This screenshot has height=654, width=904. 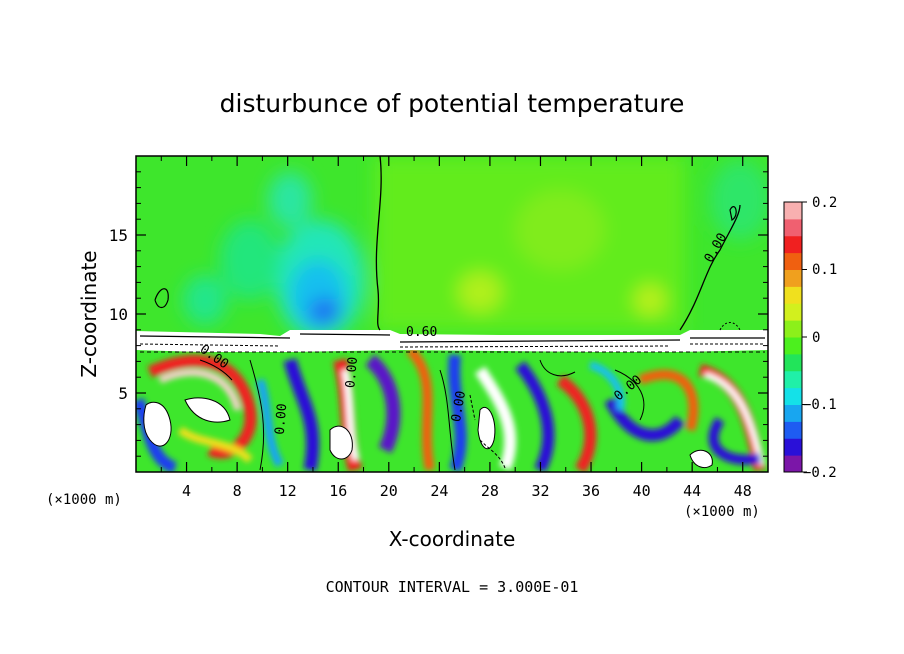 I want to click on x-tick-label: 48, so click(x=743, y=491).